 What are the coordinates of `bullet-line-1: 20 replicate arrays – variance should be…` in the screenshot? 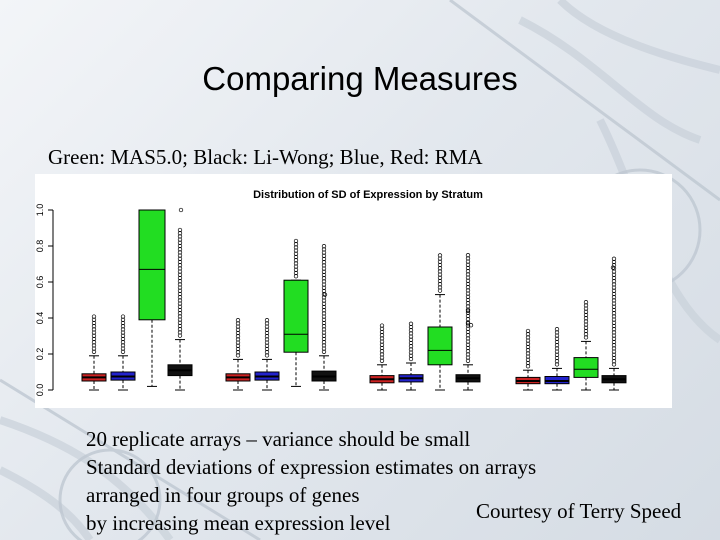 It's located at (278, 439).